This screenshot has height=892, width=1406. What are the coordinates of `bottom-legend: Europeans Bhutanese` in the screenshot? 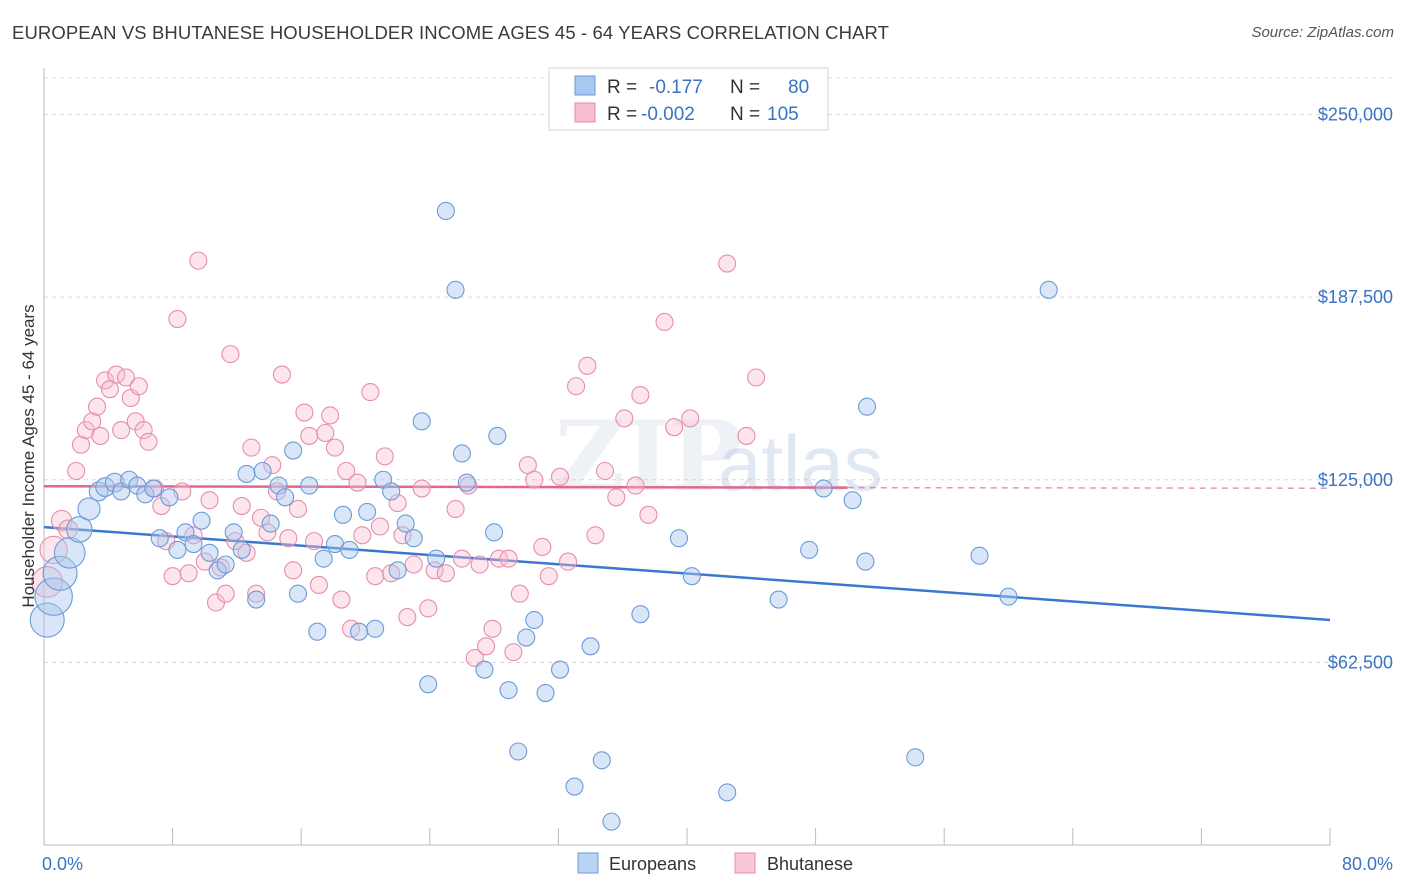 It's located at (715, 863).